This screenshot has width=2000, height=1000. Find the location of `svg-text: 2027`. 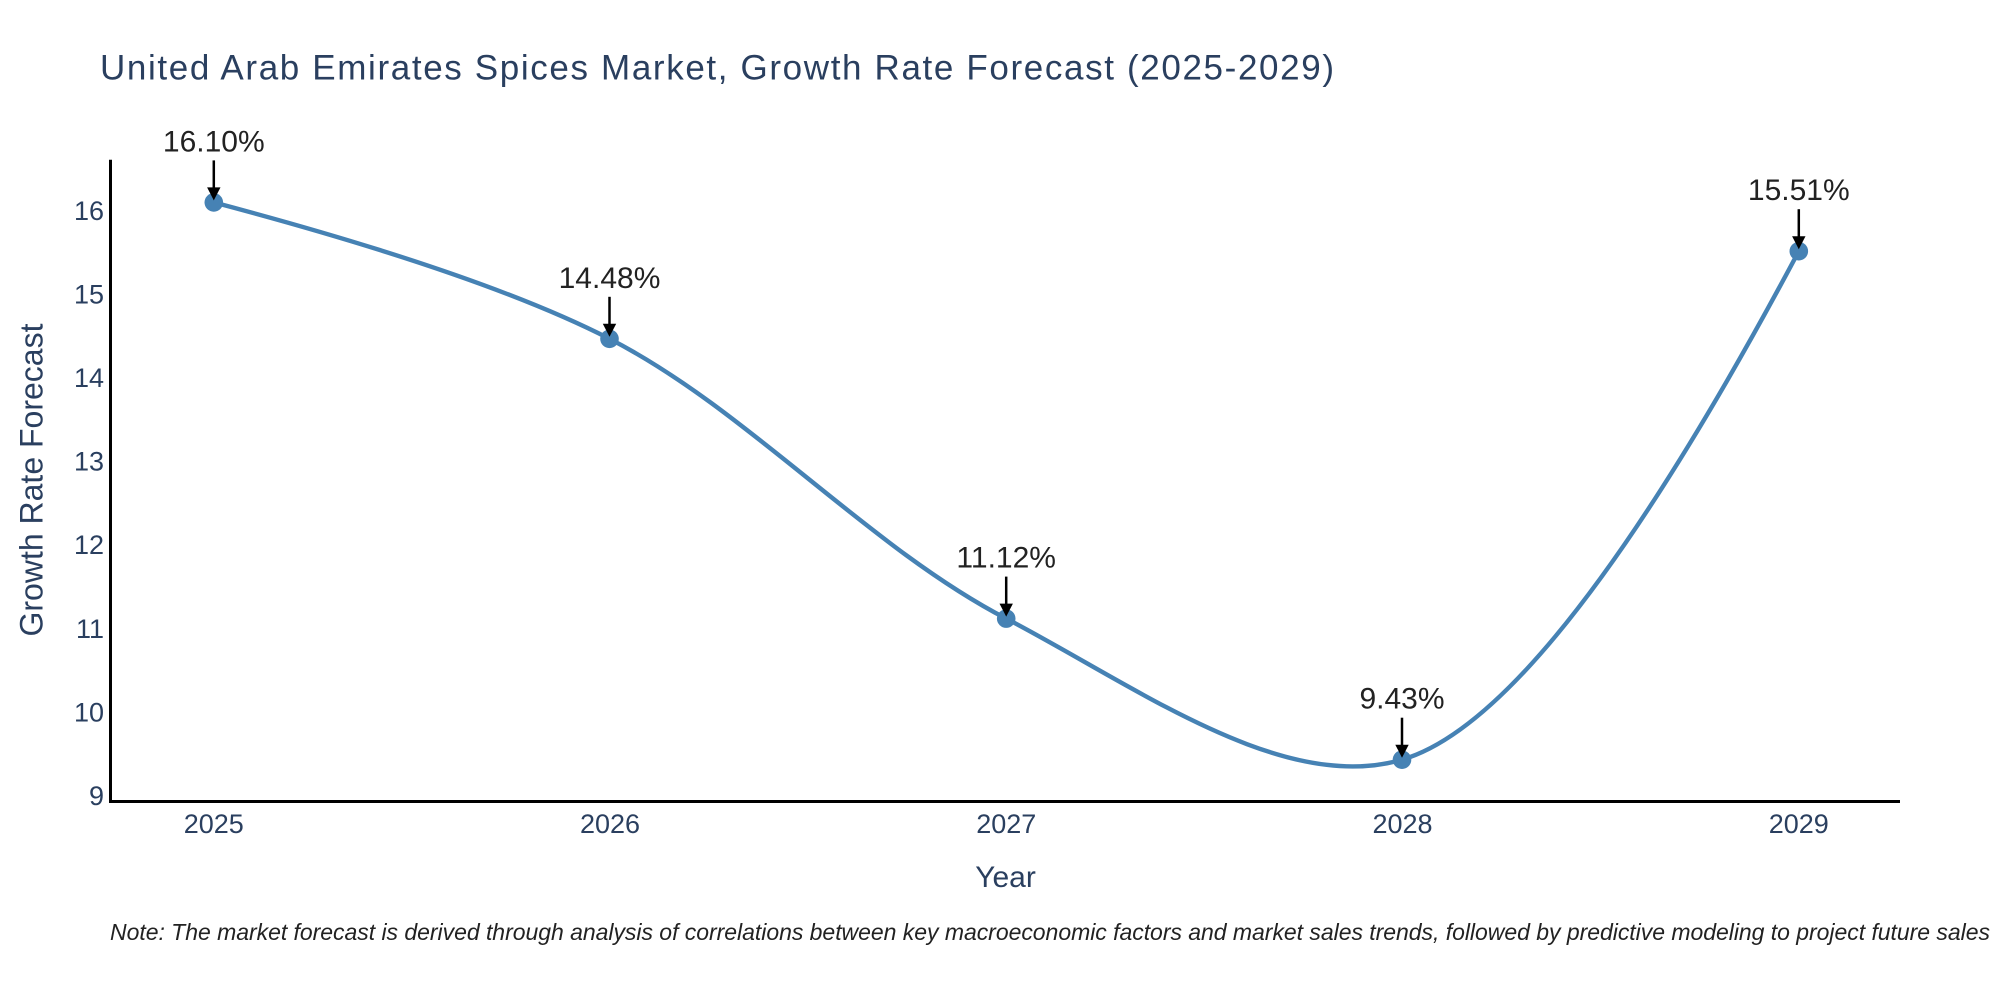

svg-text: 2027 is located at coordinates (1006, 824).